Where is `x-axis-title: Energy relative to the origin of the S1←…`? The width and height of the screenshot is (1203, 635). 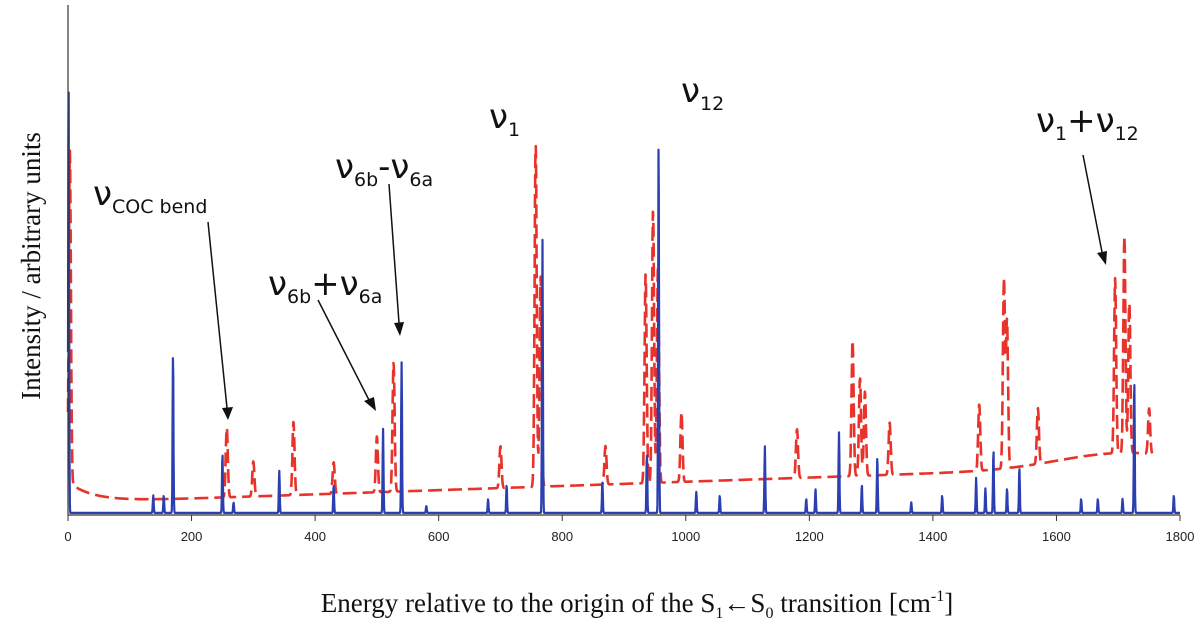 x-axis-title: Energy relative to the origin of the S1←… is located at coordinates (637, 605).